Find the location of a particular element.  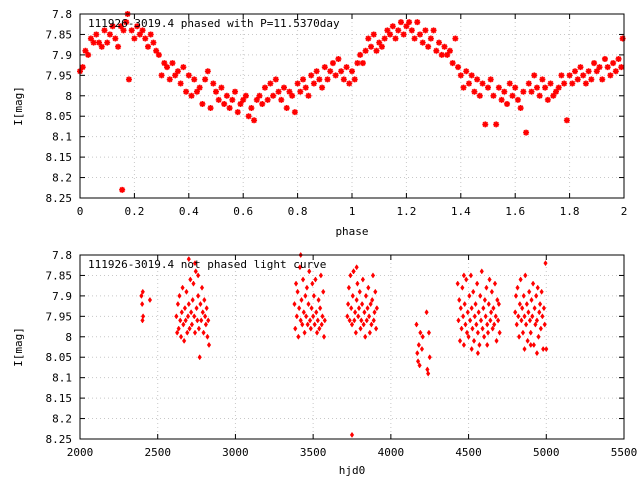

y-tick-label: 8.2 is located at coordinates (62, 419).